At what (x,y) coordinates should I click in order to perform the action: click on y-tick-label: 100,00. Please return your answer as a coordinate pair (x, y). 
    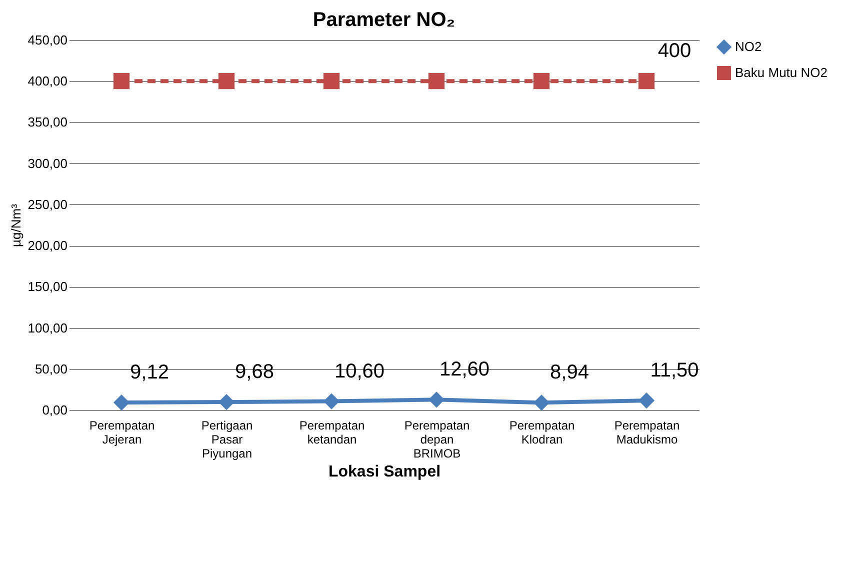
    Looking at the image, I should click on (48, 328).